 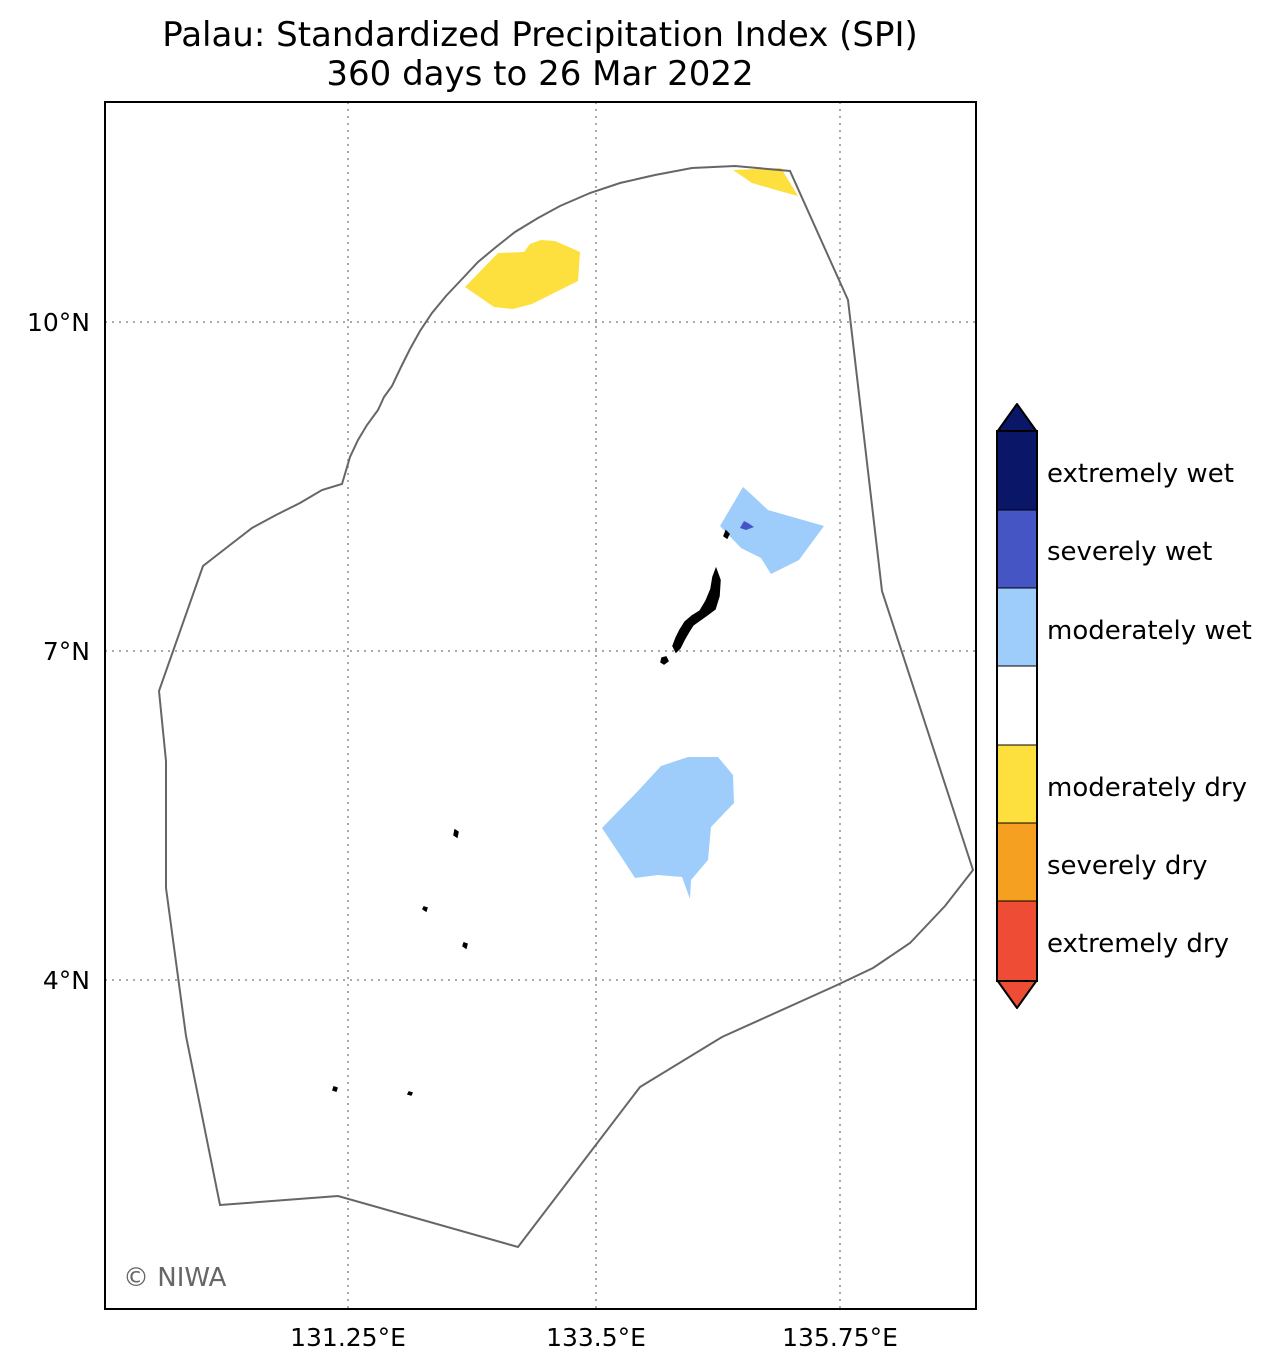 What do you see at coordinates (1140, 474) in the screenshot?
I see `legend-label-extremely-wet: extremely wet` at bounding box center [1140, 474].